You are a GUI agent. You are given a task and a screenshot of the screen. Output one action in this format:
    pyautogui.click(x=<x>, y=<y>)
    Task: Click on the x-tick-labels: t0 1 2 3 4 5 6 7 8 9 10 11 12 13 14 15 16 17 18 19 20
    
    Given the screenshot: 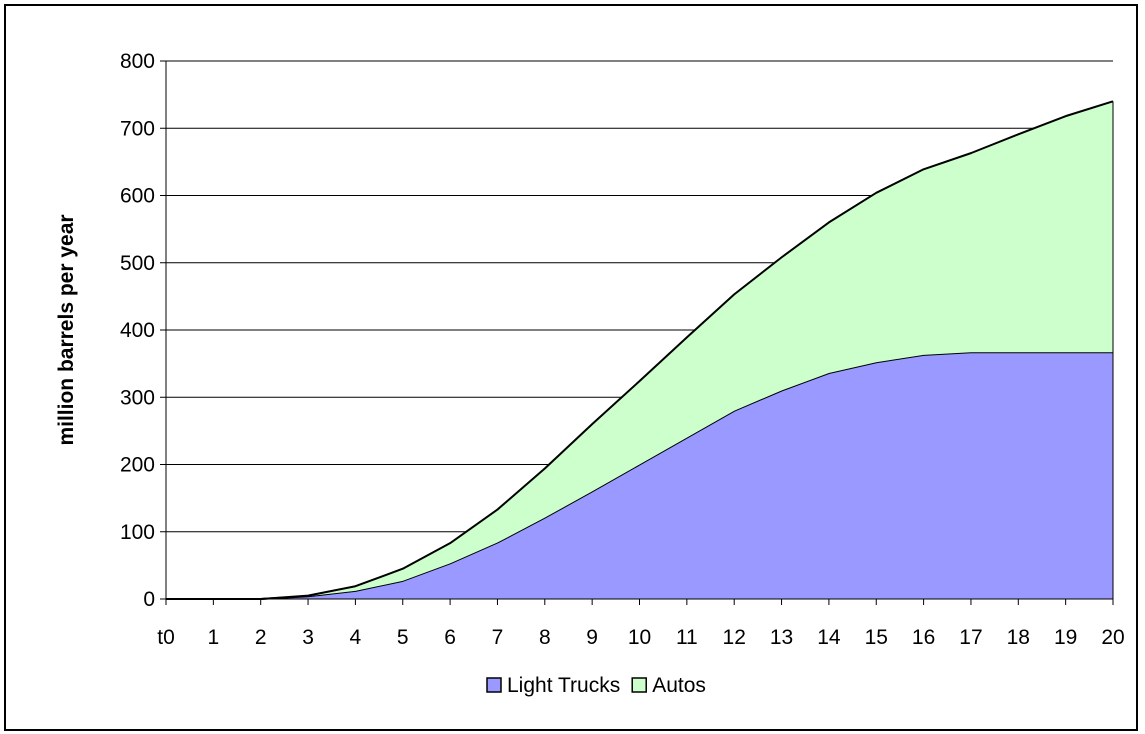 What is the action you would take?
    pyautogui.click(x=640, y=637)
    